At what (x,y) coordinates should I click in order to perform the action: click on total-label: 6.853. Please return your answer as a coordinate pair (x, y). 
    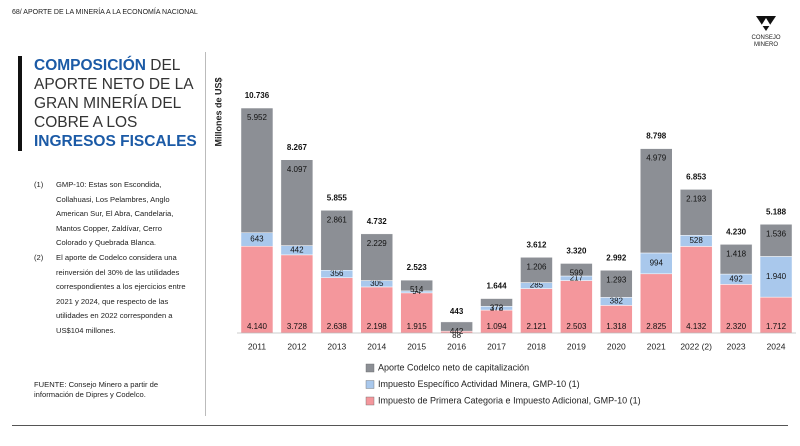
    Looking at the image, I should click on (696, 176).